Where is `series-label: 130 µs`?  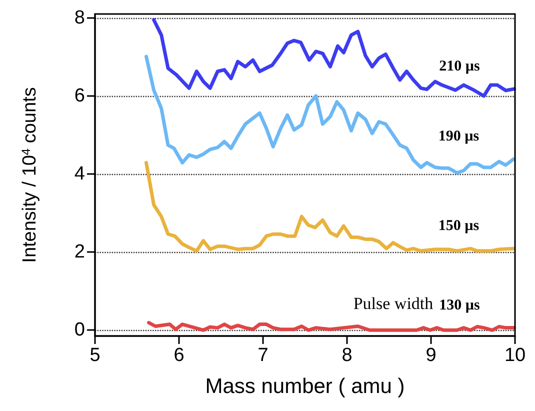
series-label: 130 µs is located at coordinates (459, 305).